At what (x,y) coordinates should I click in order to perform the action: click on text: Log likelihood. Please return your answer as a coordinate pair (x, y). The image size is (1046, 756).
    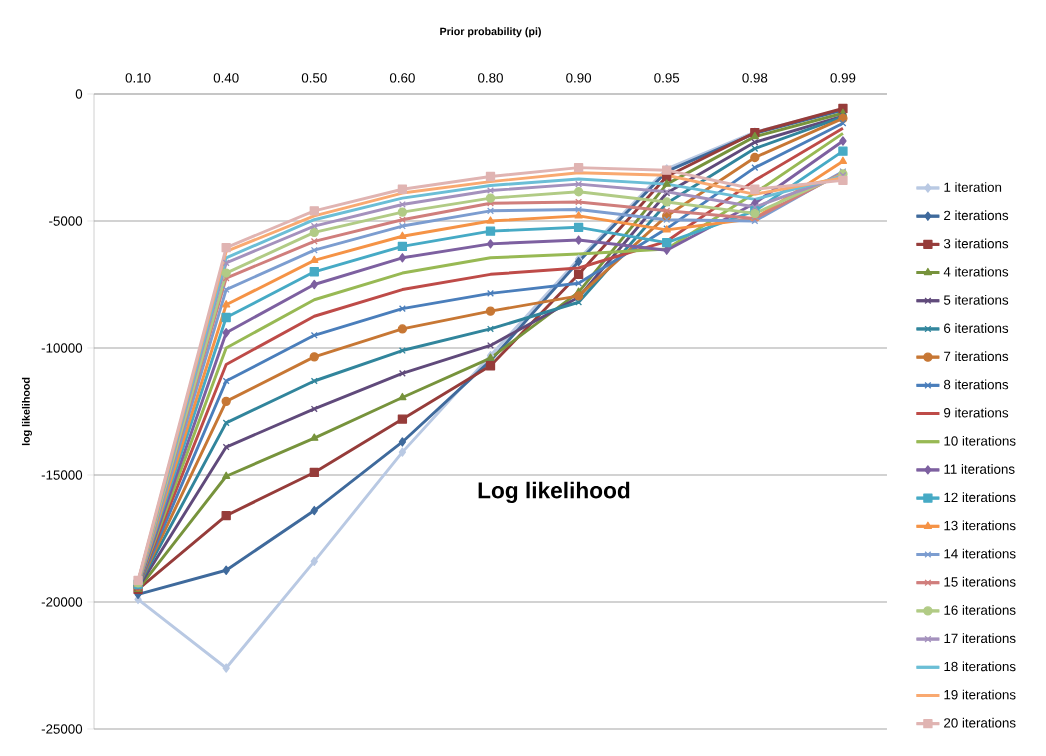
    Looking at the image, I should click on (554, 492).